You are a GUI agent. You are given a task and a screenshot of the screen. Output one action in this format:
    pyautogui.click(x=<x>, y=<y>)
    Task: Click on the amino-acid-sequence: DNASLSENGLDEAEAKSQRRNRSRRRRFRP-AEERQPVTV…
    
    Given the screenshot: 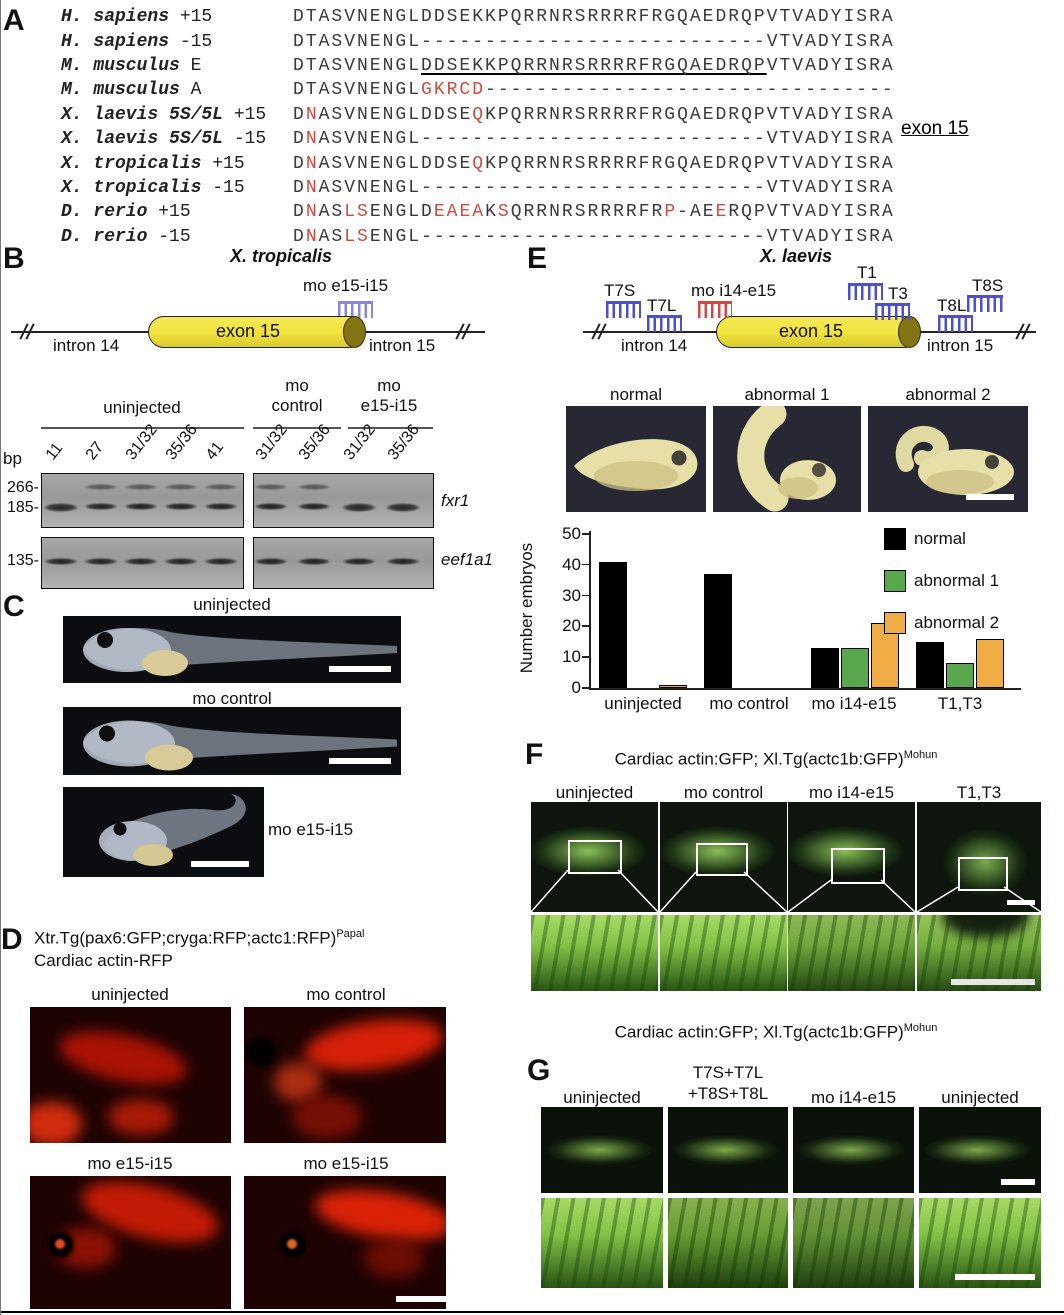 What is the action you would take?
    pyautogui.click(x=594, y=212)
    